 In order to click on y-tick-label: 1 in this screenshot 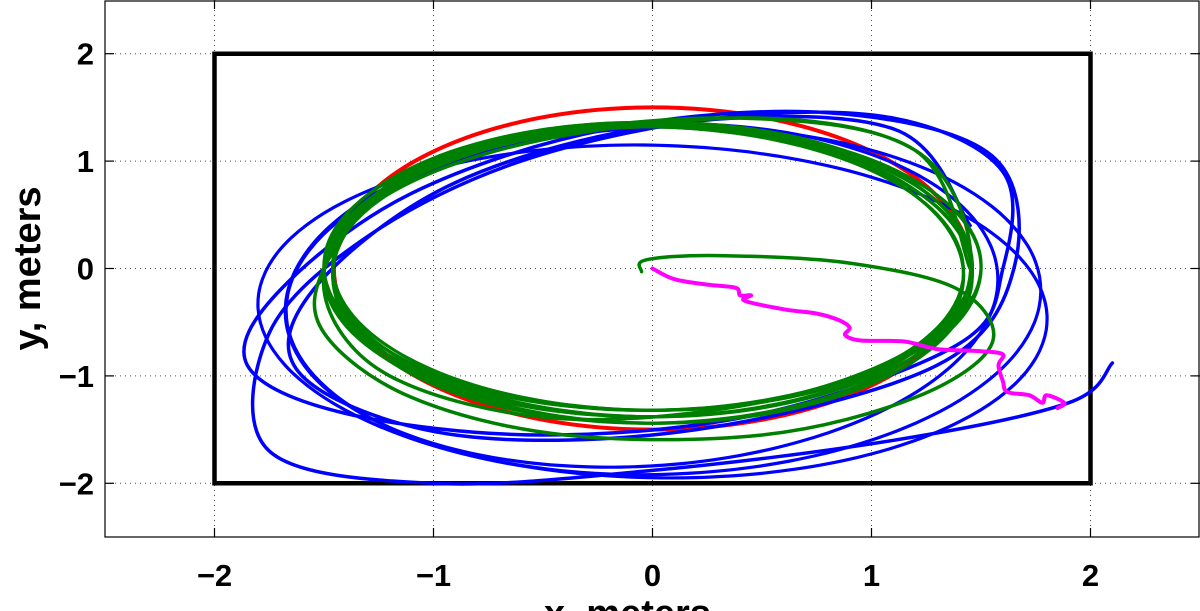, I will do `click(85, 161)`.